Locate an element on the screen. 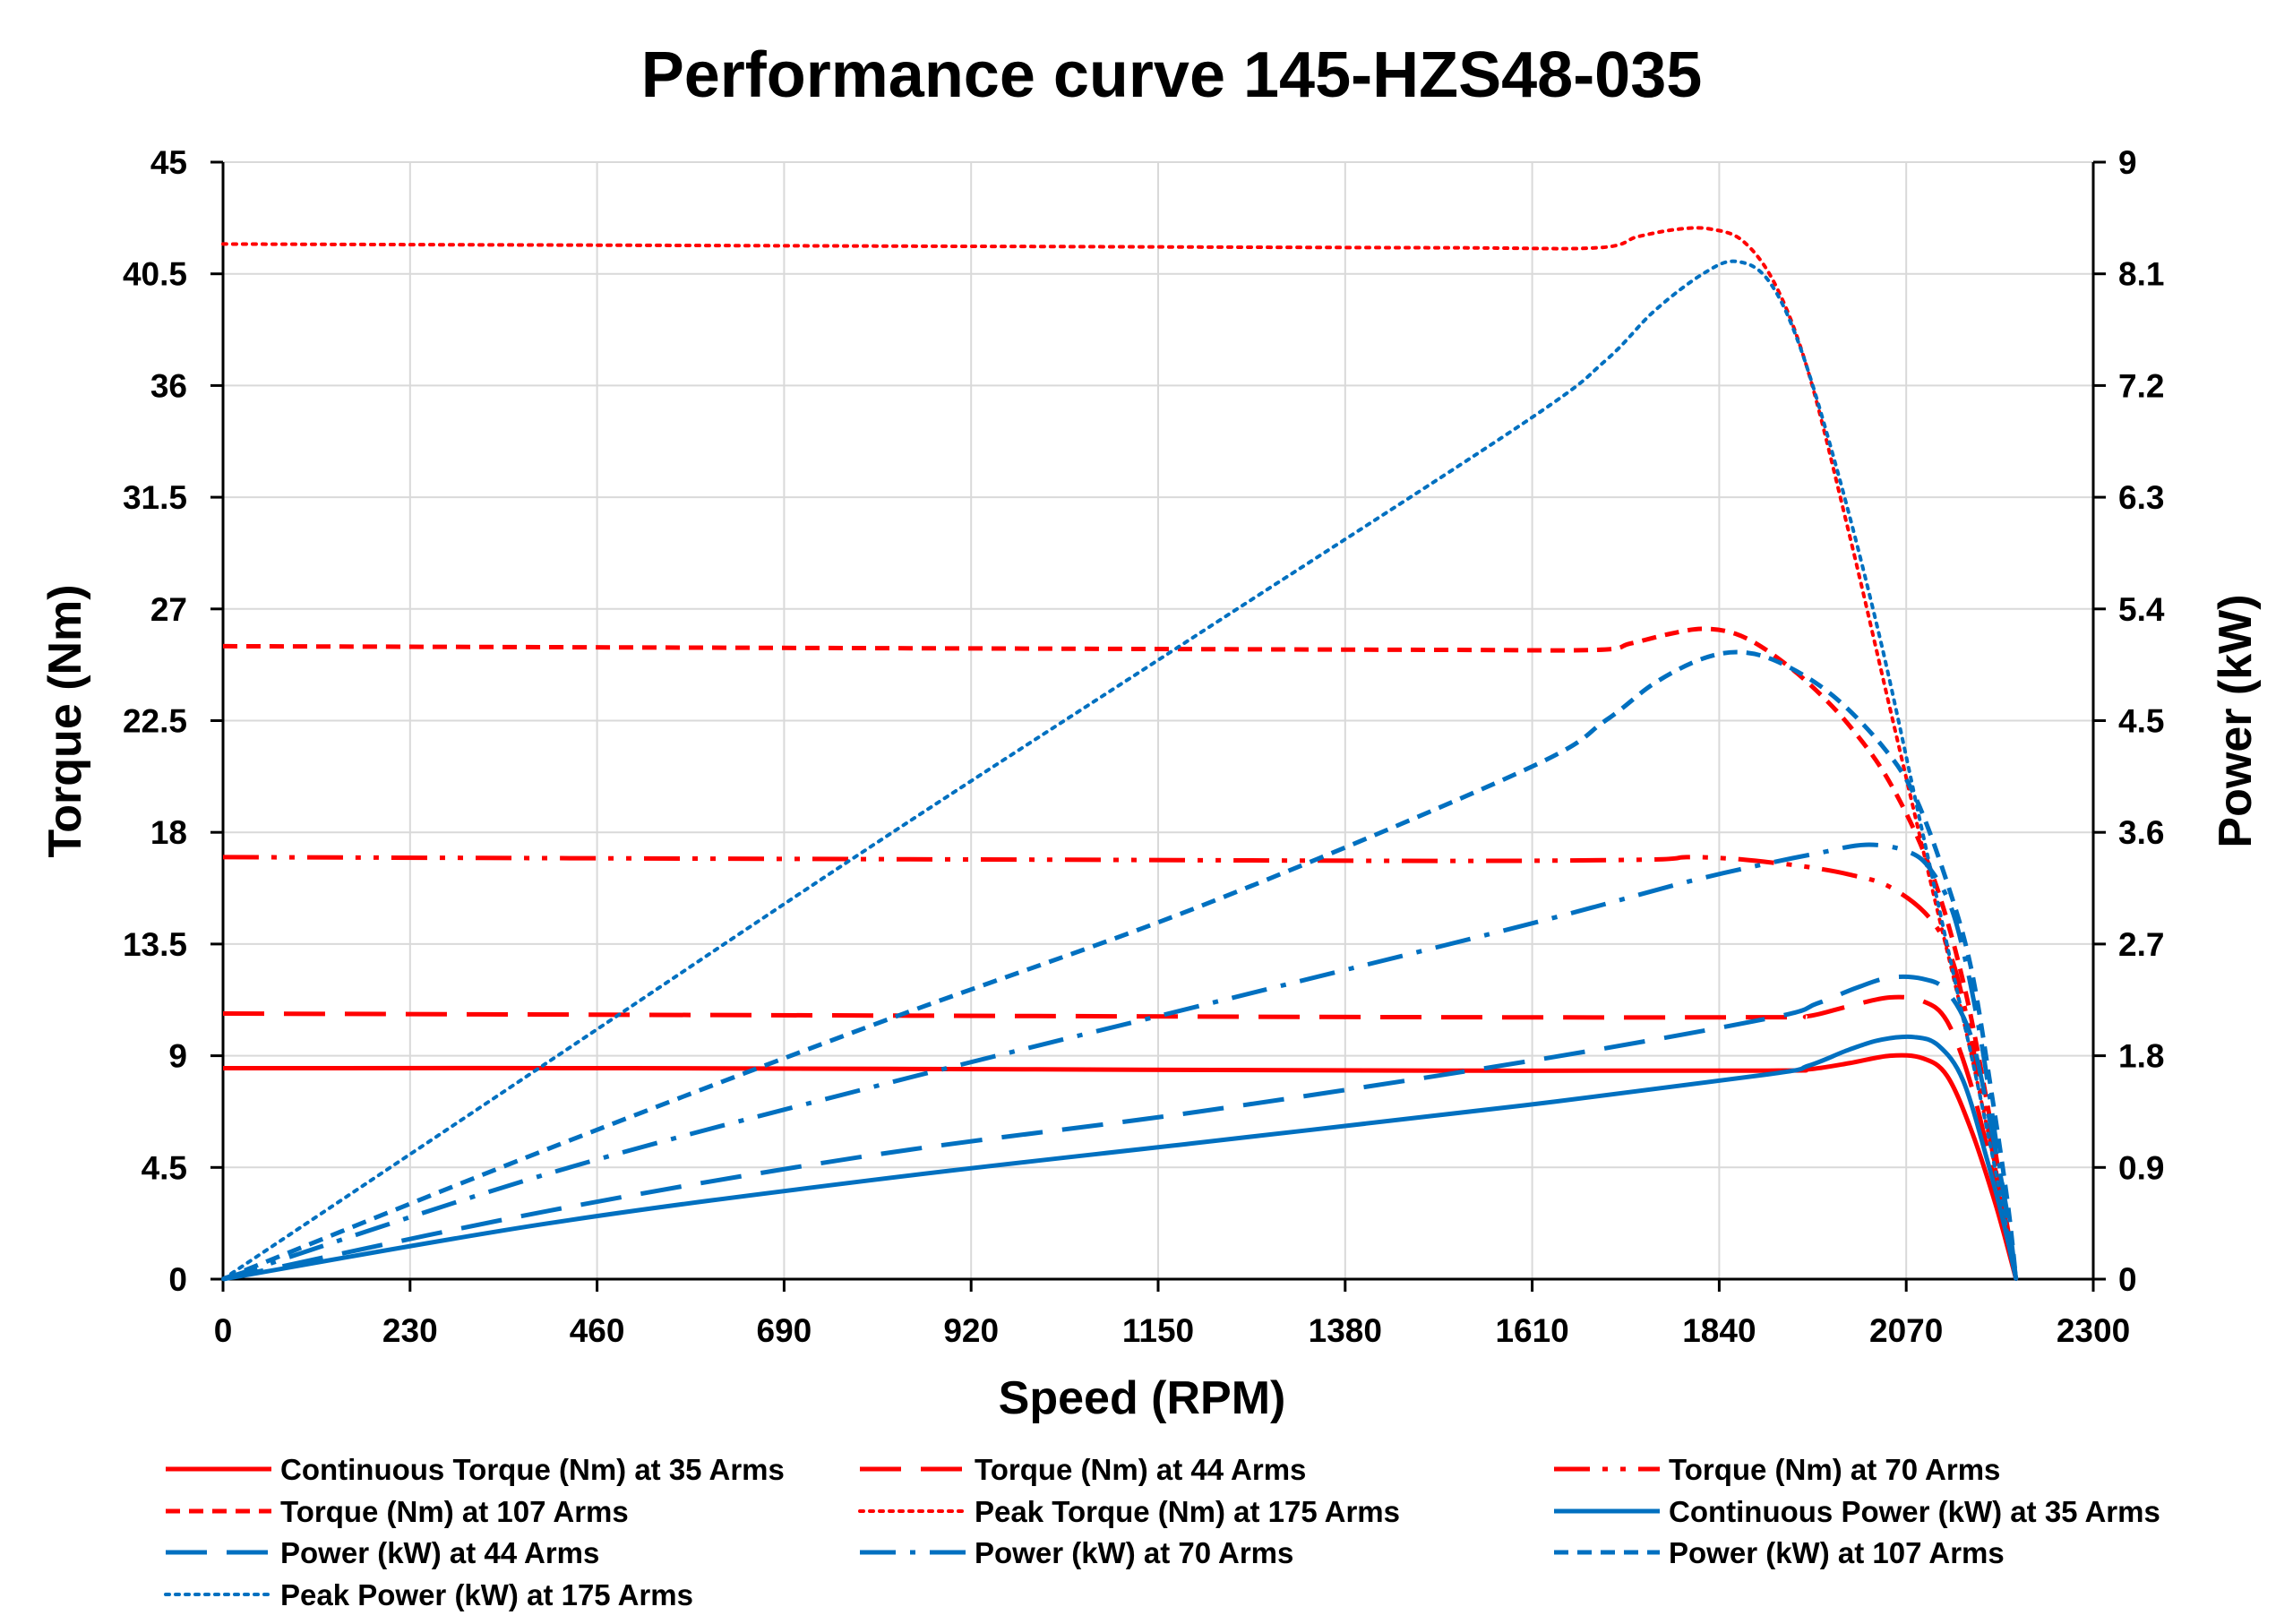 The height and width of the screenshot is (1624, 2293). x-tick-label: 1610 is located at coordinates (1531, 1330).